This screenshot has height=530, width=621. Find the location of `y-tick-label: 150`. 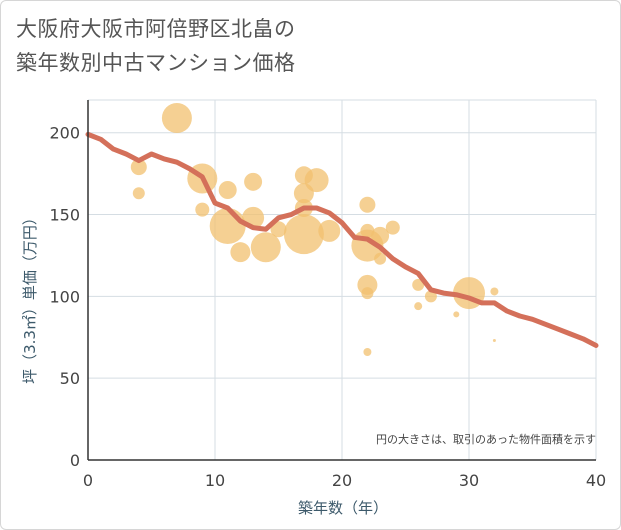

y-tick-label: 150 is located at coordinates (64, 215).